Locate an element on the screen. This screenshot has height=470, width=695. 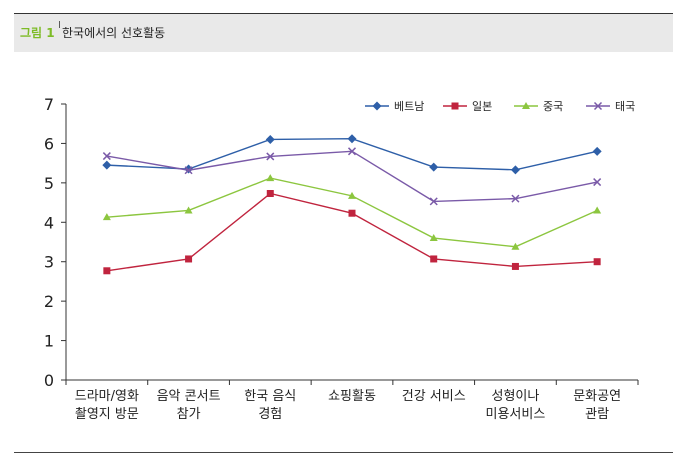
figure-separator: I is located at coordinates (59, 25).